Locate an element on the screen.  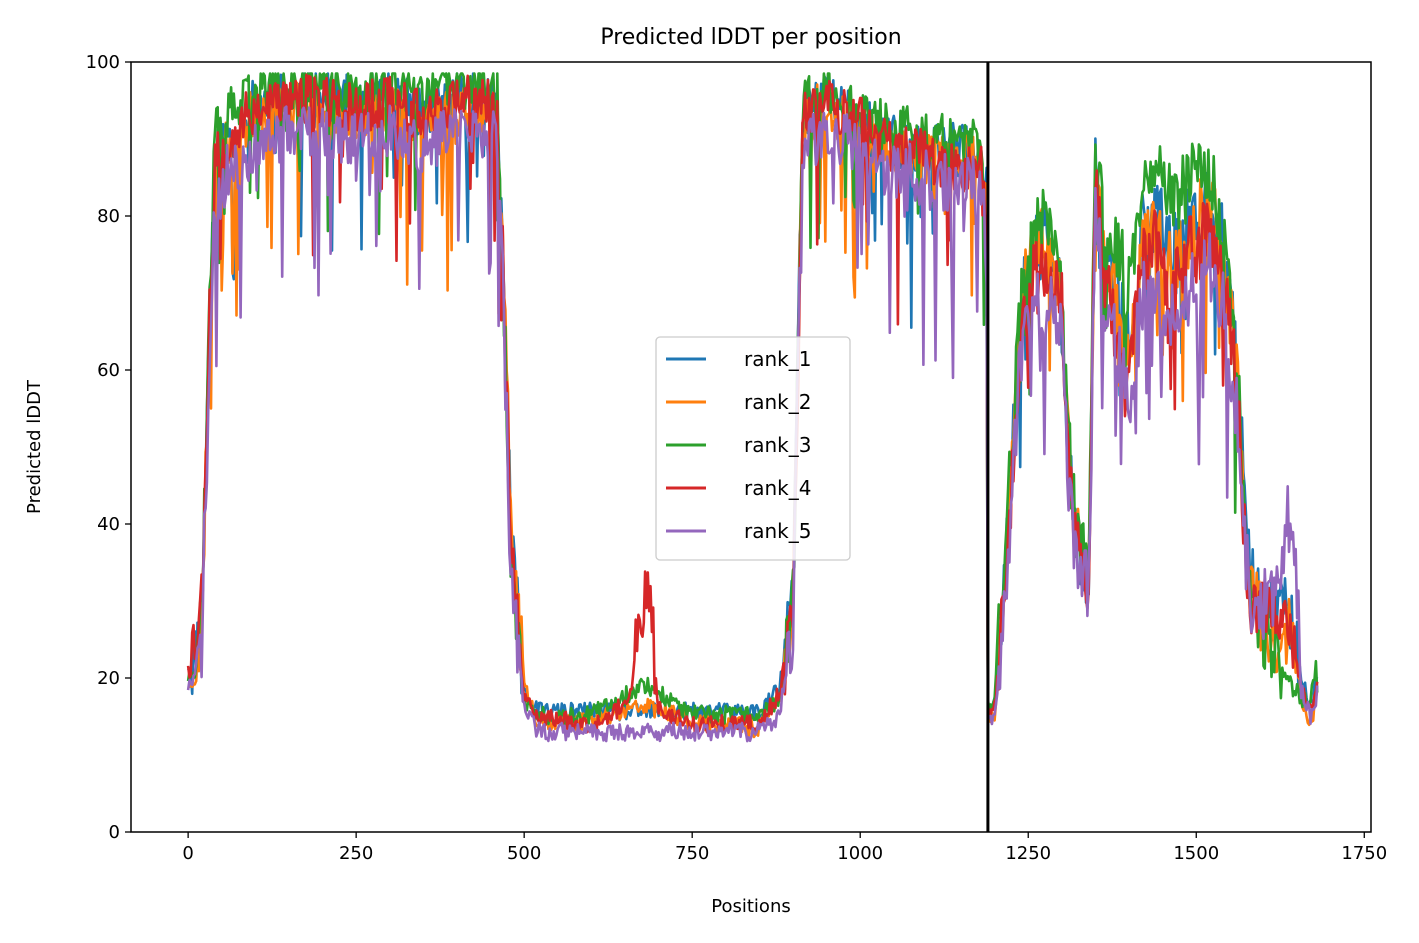
legend: rank_1 rank_2 rank_3 rank_4 rank_5 is located at coordinates (753, 448).